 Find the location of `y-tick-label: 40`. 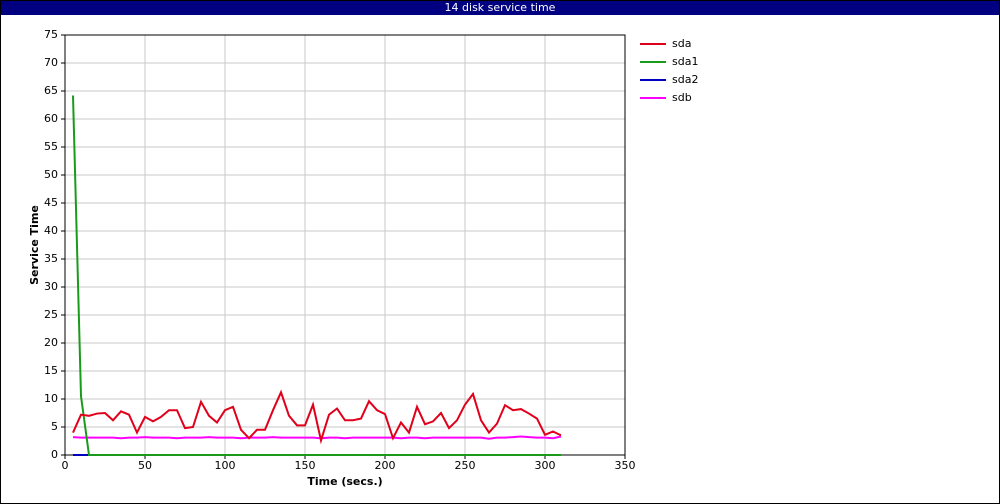

y-tick-label: 40 is located at coordinates (51, 230).